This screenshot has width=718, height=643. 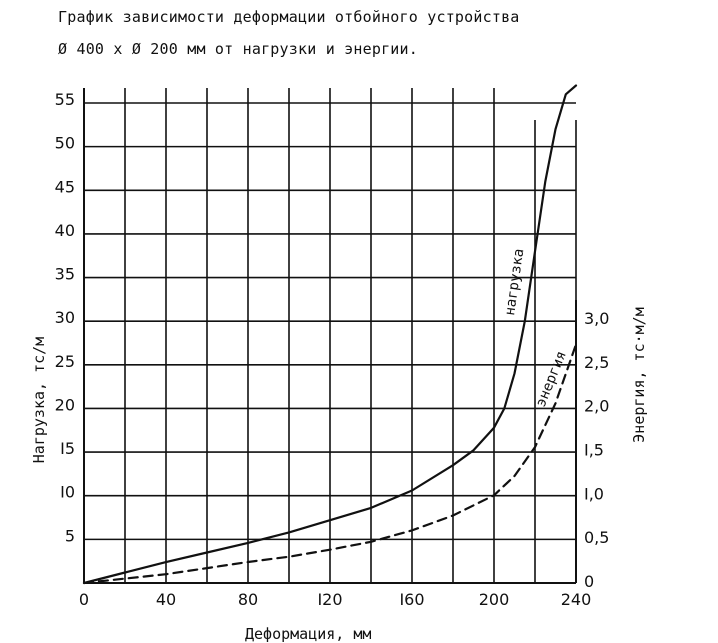 What do you see at coordinates (65, 99) in the screenshot?
I see `y-left-tick-label: 55` at bounding box center [65, 99].